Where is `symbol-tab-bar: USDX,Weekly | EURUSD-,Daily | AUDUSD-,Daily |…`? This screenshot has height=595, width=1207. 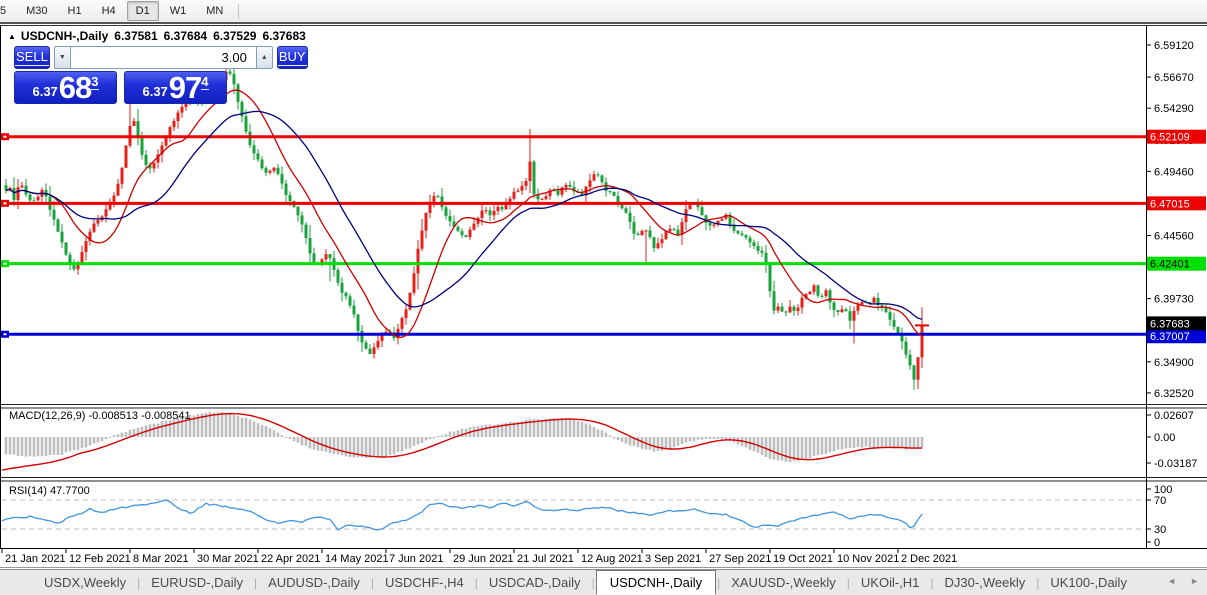 symbol-tab-bar: USDX,Weekly | EURUSD-,Daily | AUDUSD-,Daily |… is located at coordinates (603, 582).